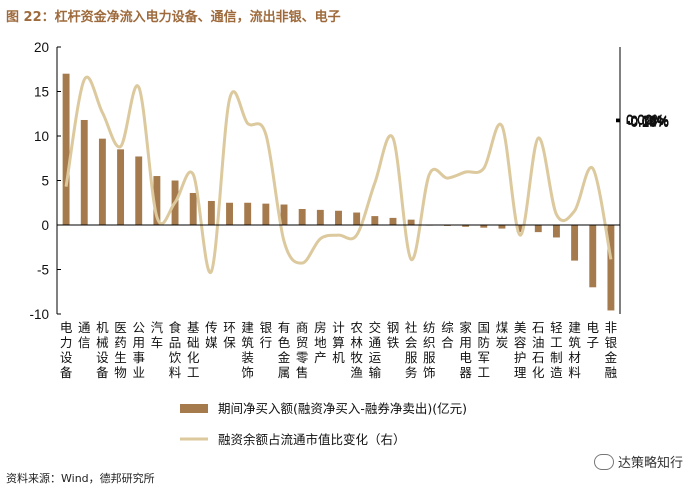  Describe the element at coordinates (193, 350) in the screenshot. I see `category-label: 基础化工` at that location.